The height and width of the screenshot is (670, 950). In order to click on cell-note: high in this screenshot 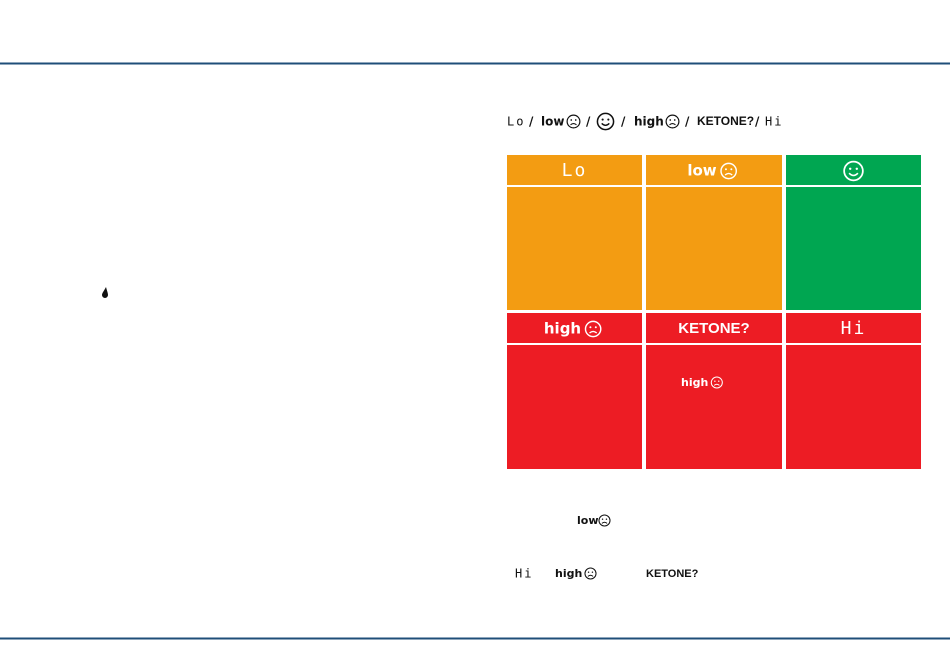, I will do `click(694, 382)`.